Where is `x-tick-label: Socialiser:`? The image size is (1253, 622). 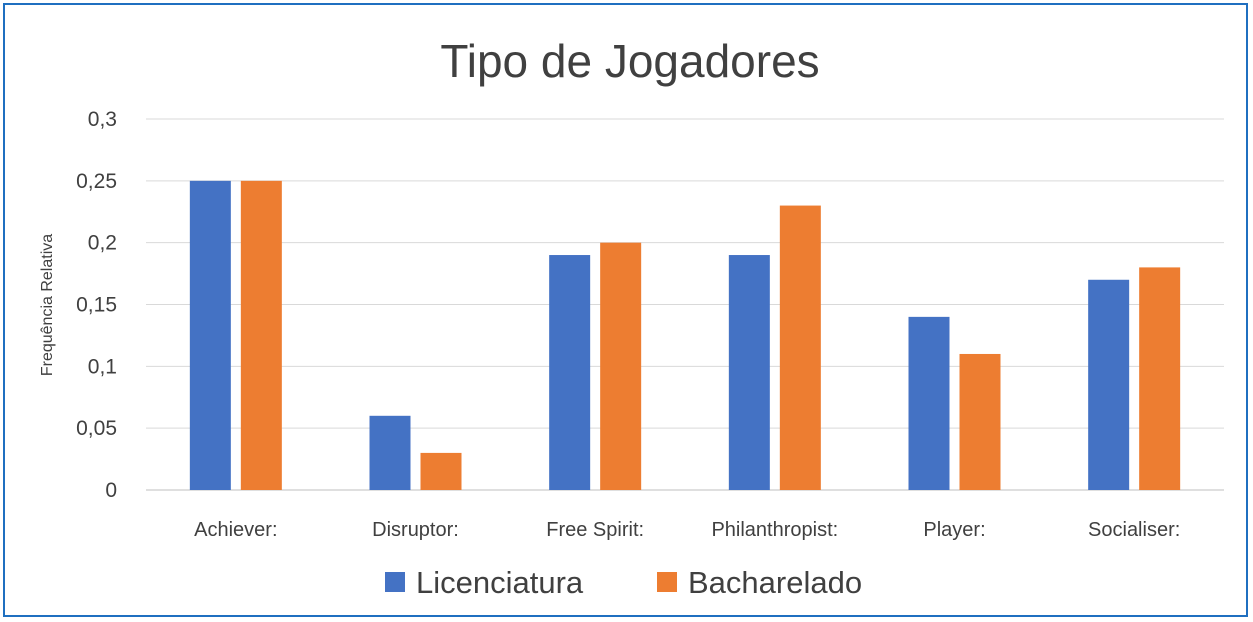
x-tick-label: Socialiser: is located at coordinates (1134, 530).